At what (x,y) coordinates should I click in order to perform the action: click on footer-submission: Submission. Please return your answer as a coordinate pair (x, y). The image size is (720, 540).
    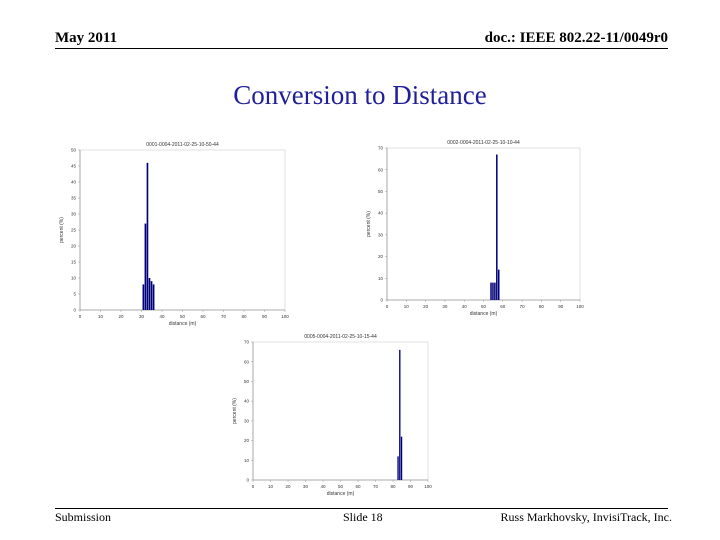
    Looking at the image, I should click on (83, 517).